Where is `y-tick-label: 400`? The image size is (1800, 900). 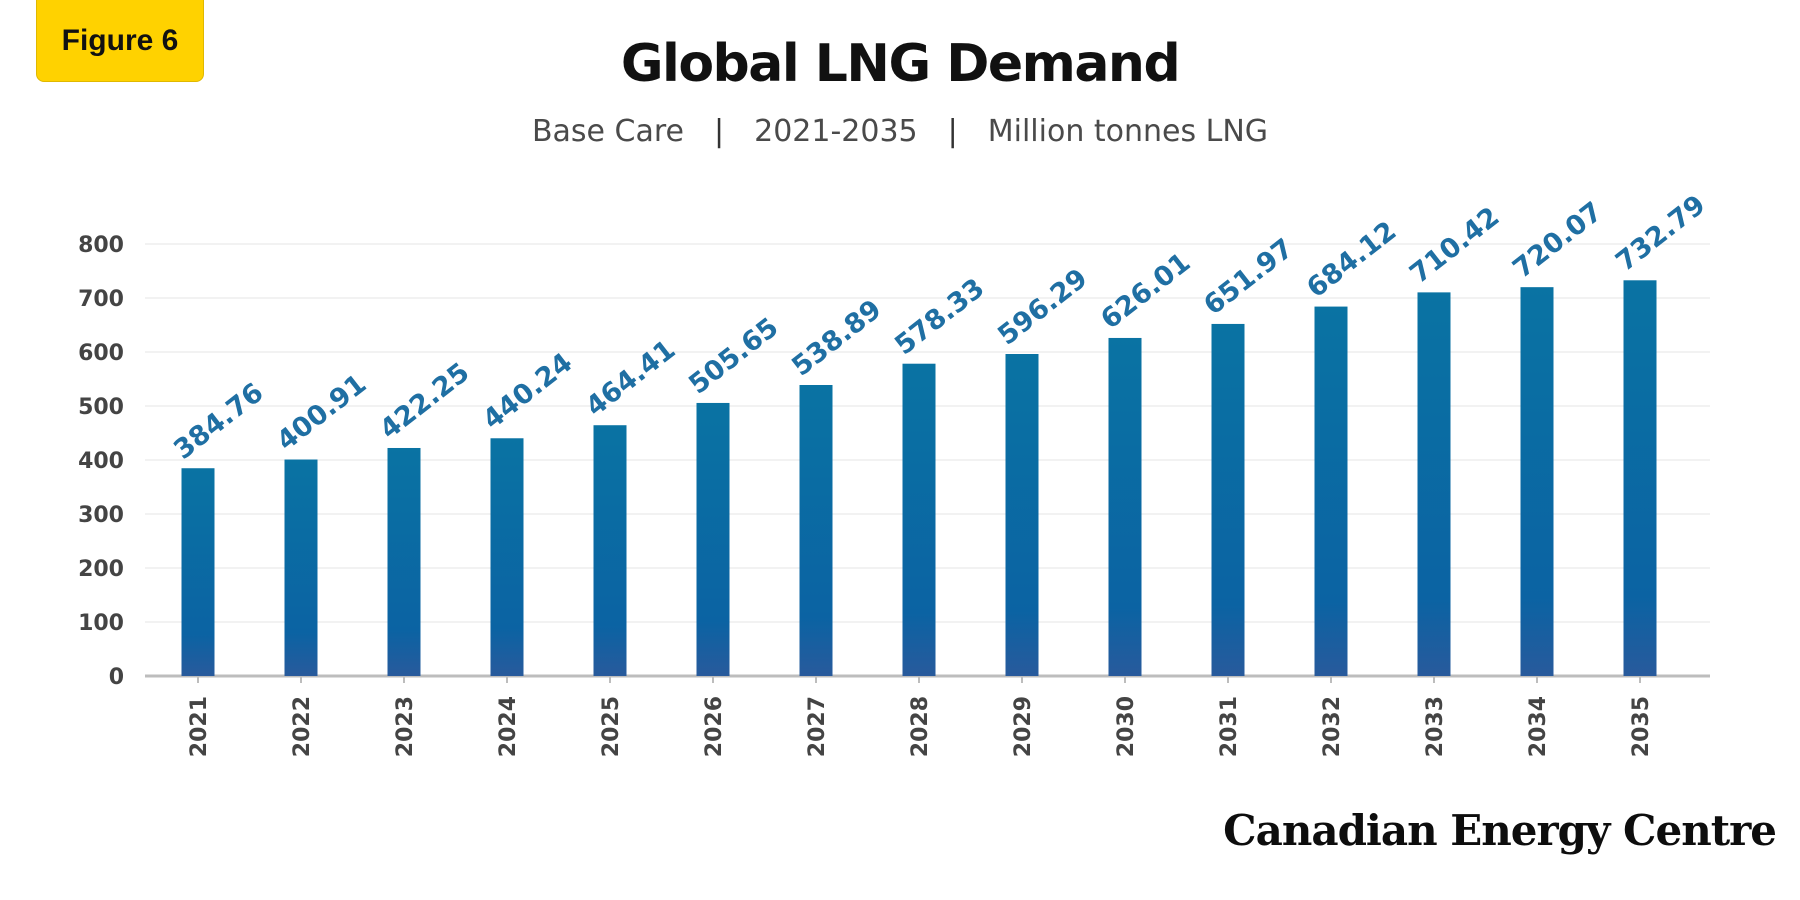 y-tick-label: 400 is located at coordinates (101, 461).